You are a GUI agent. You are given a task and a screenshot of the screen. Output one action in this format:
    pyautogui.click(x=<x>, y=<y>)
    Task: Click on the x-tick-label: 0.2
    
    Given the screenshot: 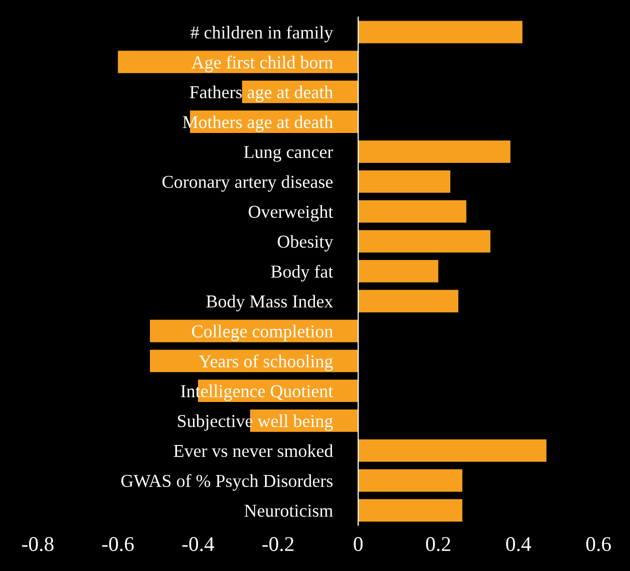 What is the action you would take?
    pyautogui.click(x=438, y=544)
    